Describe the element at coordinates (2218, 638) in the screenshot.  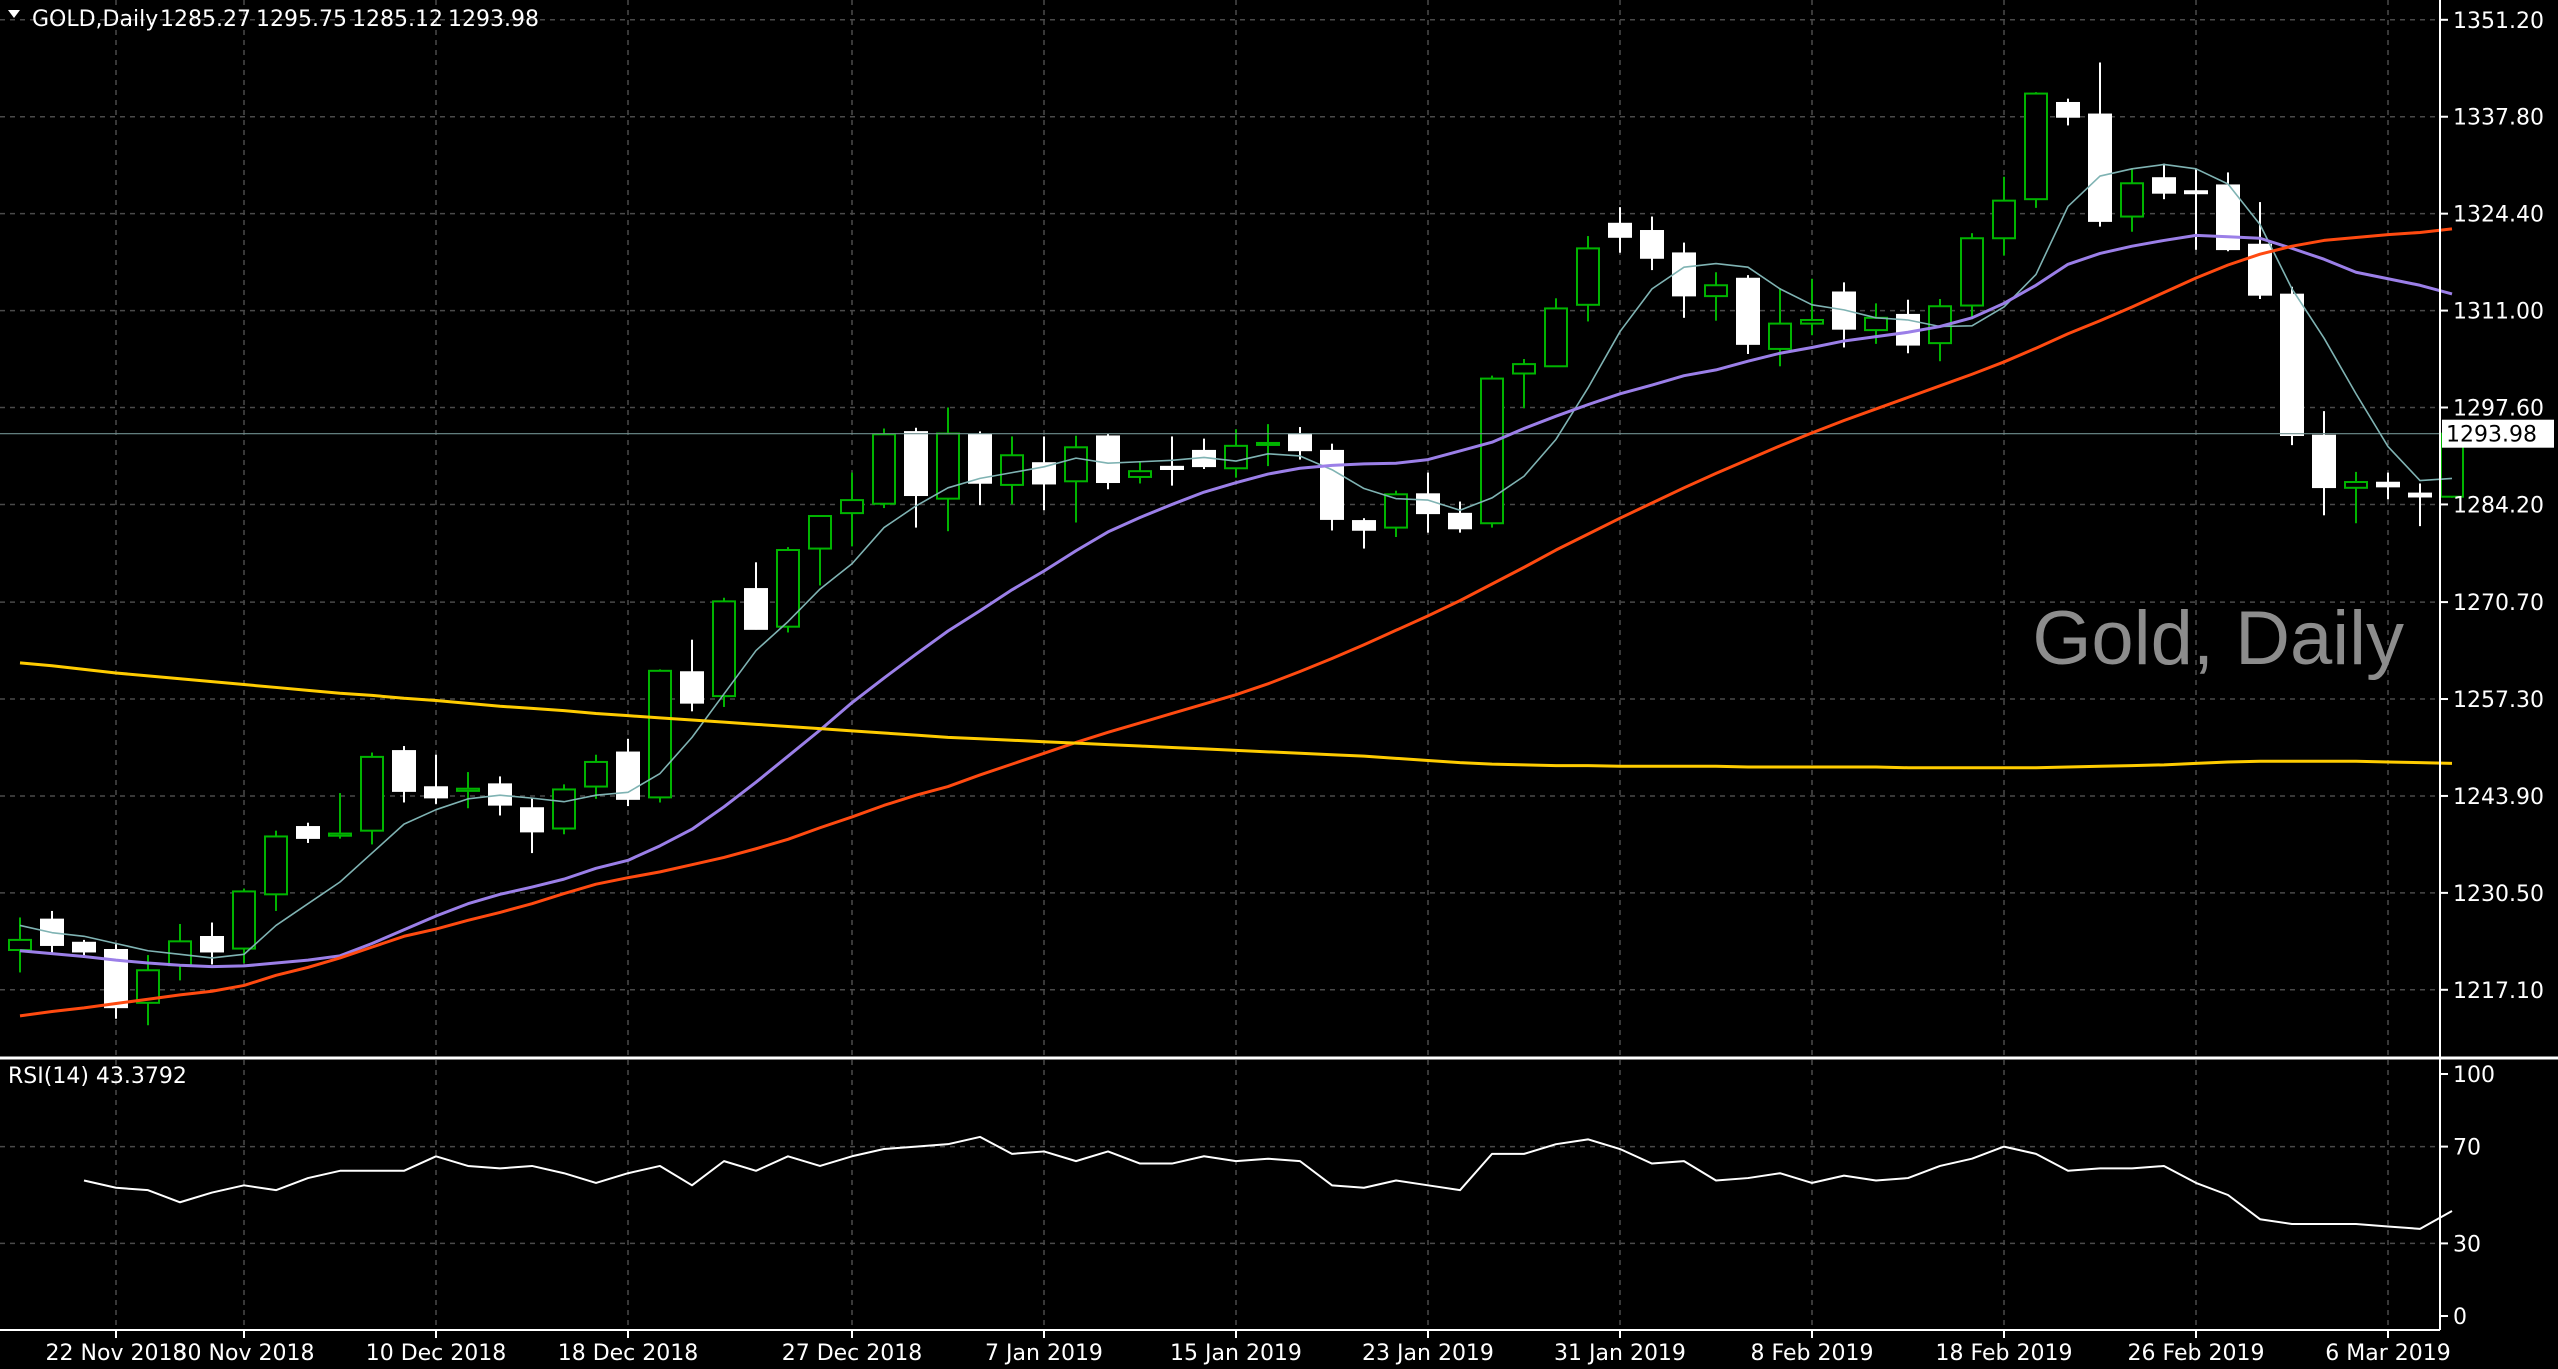
I see `chart-watermark: Gold, Daily` at that location.